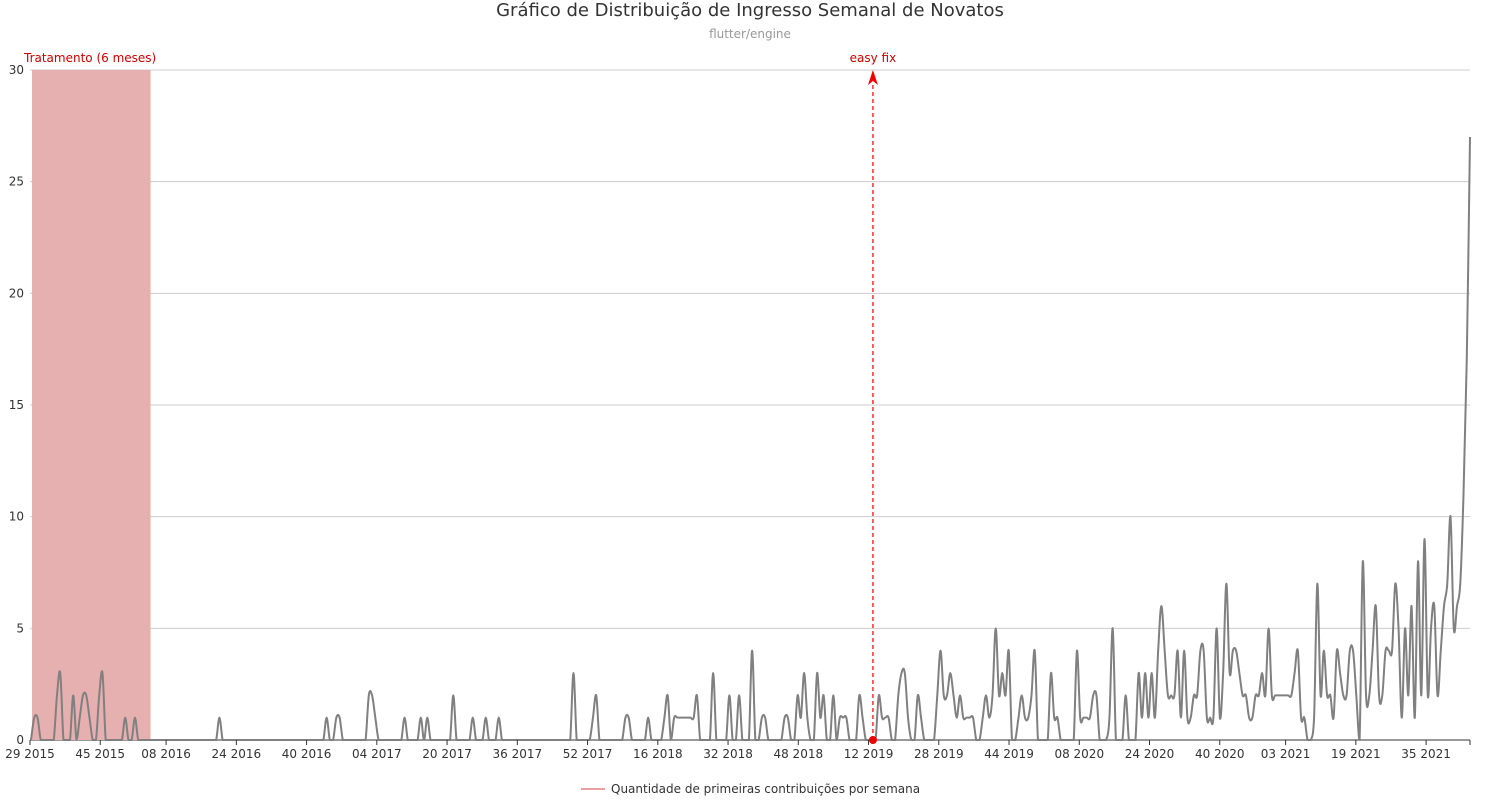 This screenshot has width=1500, height=800. What do you see at coordinates (100, 754) in the screenshot?
I see `x-tick-label: 45 2015` at bounding box center [100, 754].